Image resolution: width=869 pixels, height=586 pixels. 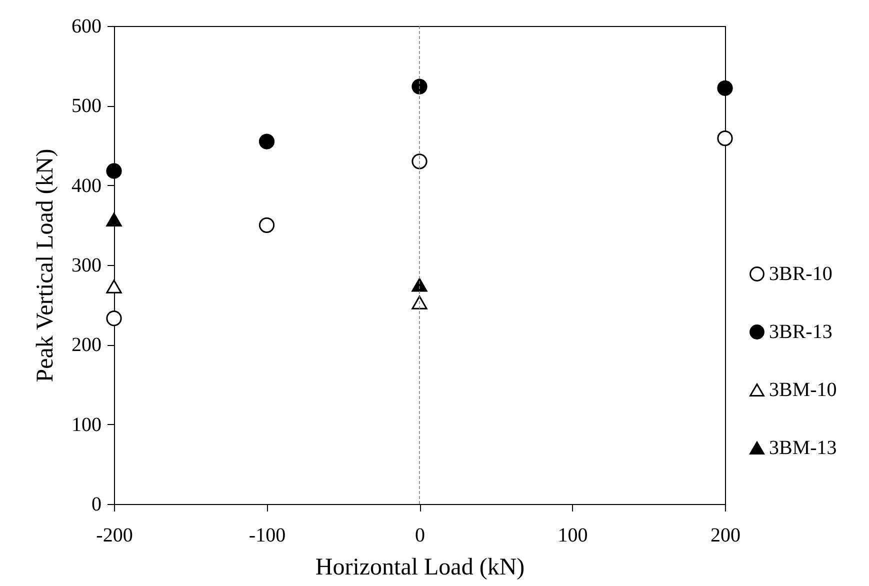 I want to click on y-tick-label: 500, so click(x=87, y=106).